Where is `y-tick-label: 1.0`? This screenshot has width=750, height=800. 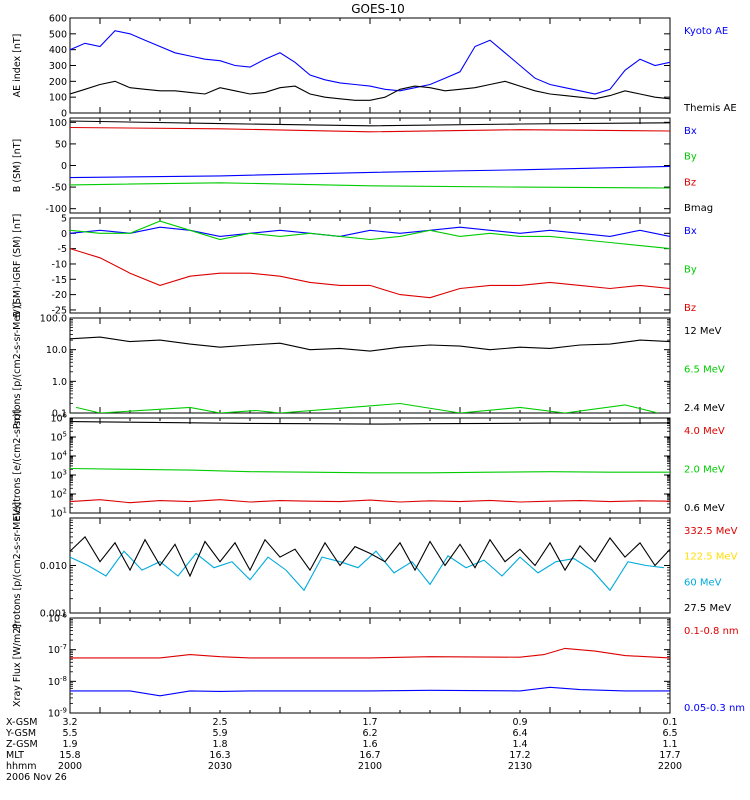 y-tick-label: 1.0 is located at coordinates (59, 382).